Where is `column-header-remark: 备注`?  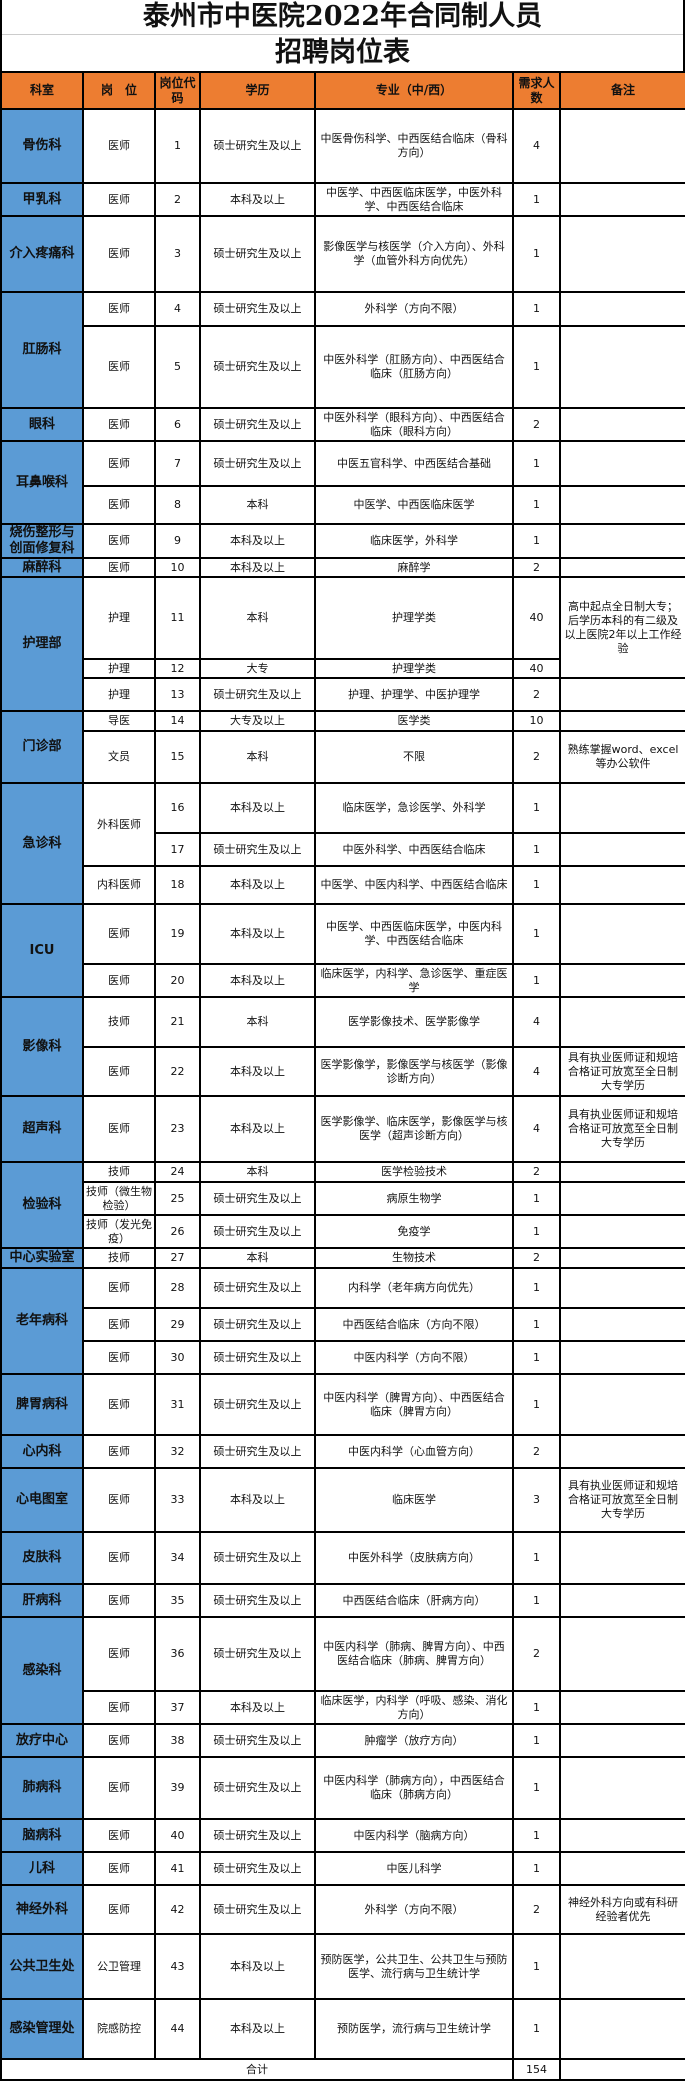 column-header-remark: 备注 is located at coordinates (622, 90).